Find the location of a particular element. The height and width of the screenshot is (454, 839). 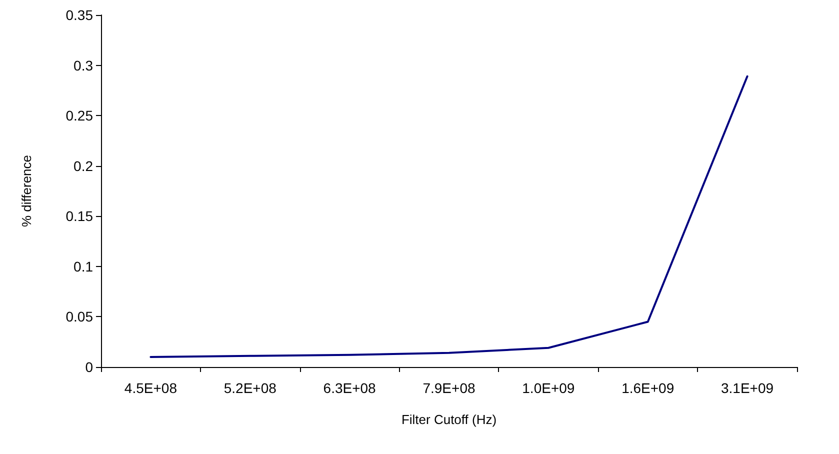

y-tick-label: 0.2 is located at coordinates (84, 166).